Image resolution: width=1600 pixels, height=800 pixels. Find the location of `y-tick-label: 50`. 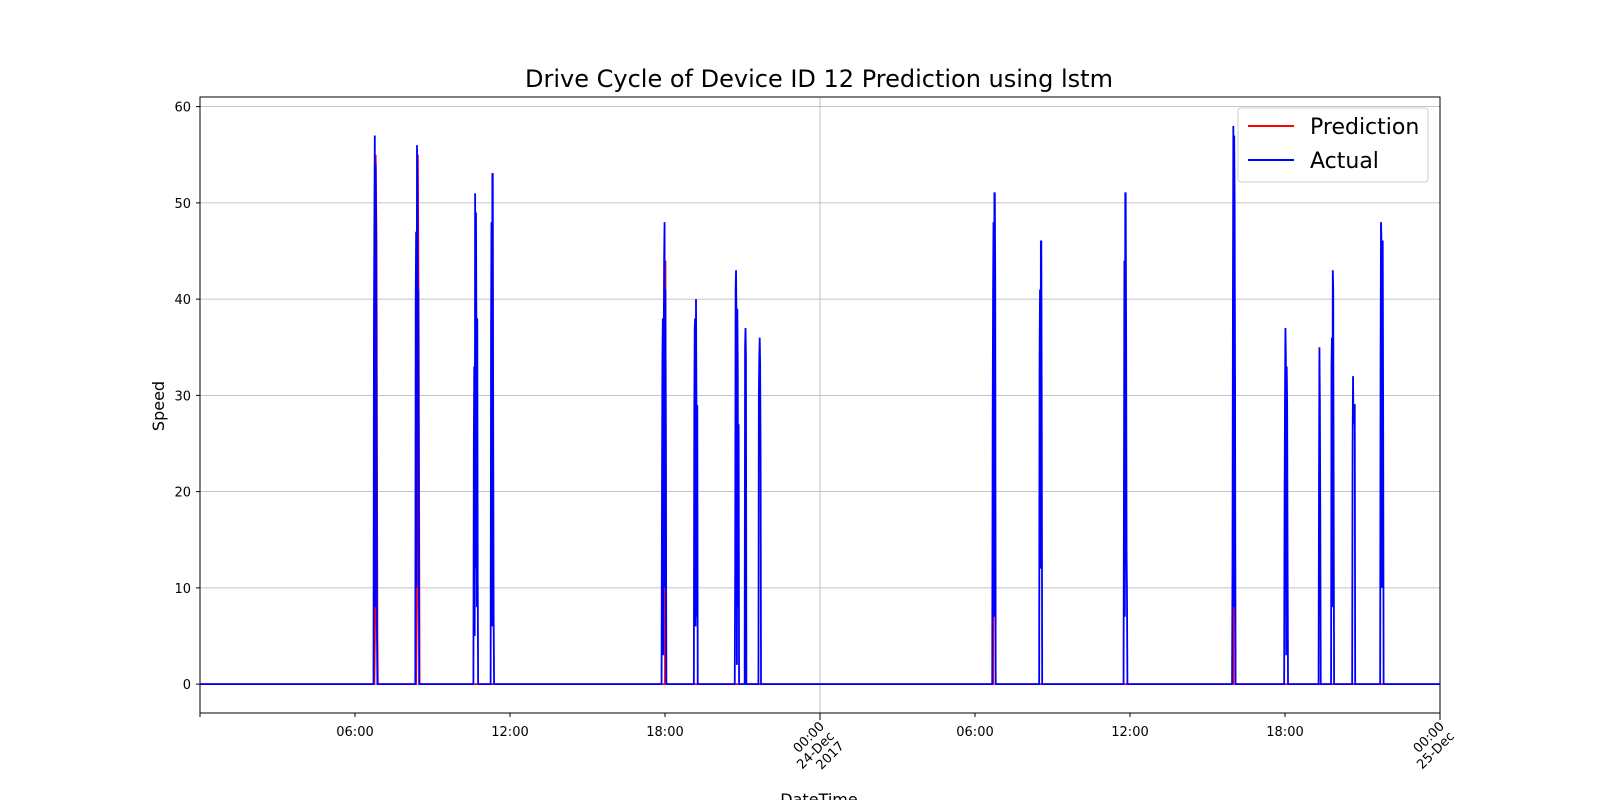

y-tick-label: 50 is located at coordinates (182, 204).